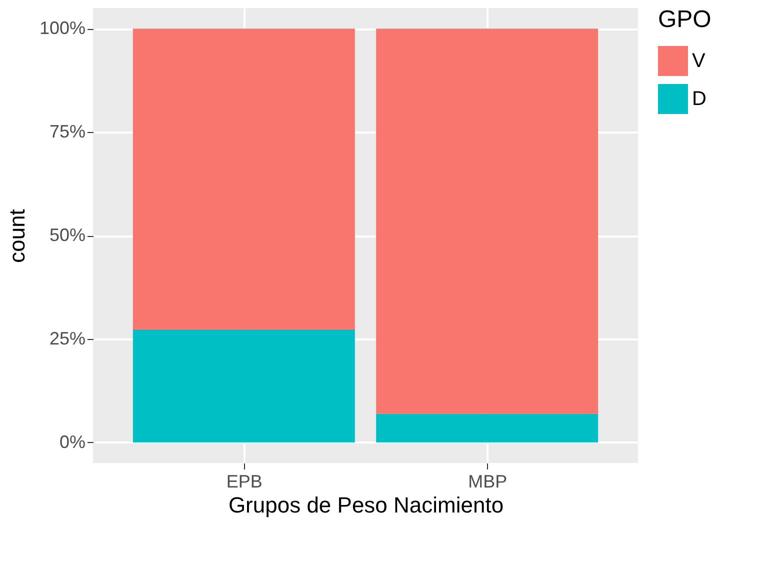 The image size is (772, 570). Describe the element at coordinates (62, 28) in the screenshot. I see `y-tick-label: 100%` at that location.